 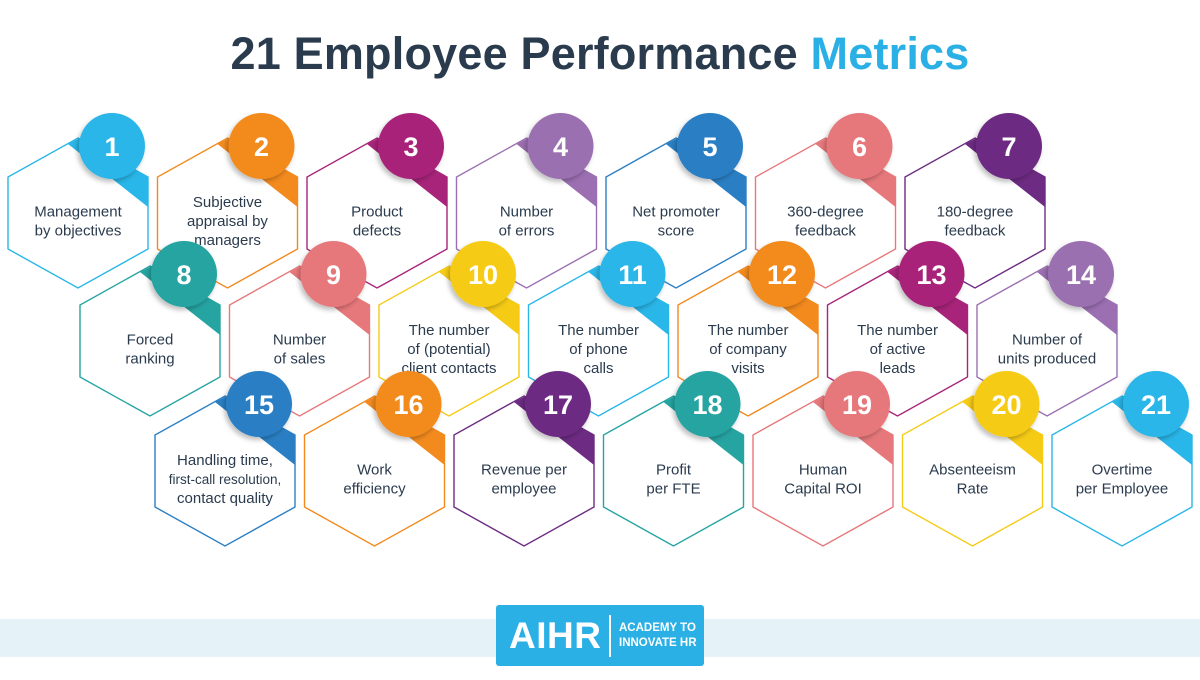 I want to click on metric-item-21: 21 Overtime per Employee, so click(x=1122, y=459).